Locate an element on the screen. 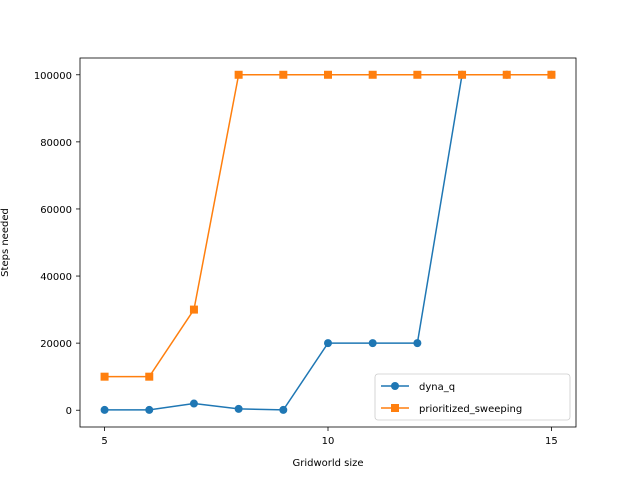 The image size is (640, 480). y-tick-label: 100000 is located at coordinates (53, 76).